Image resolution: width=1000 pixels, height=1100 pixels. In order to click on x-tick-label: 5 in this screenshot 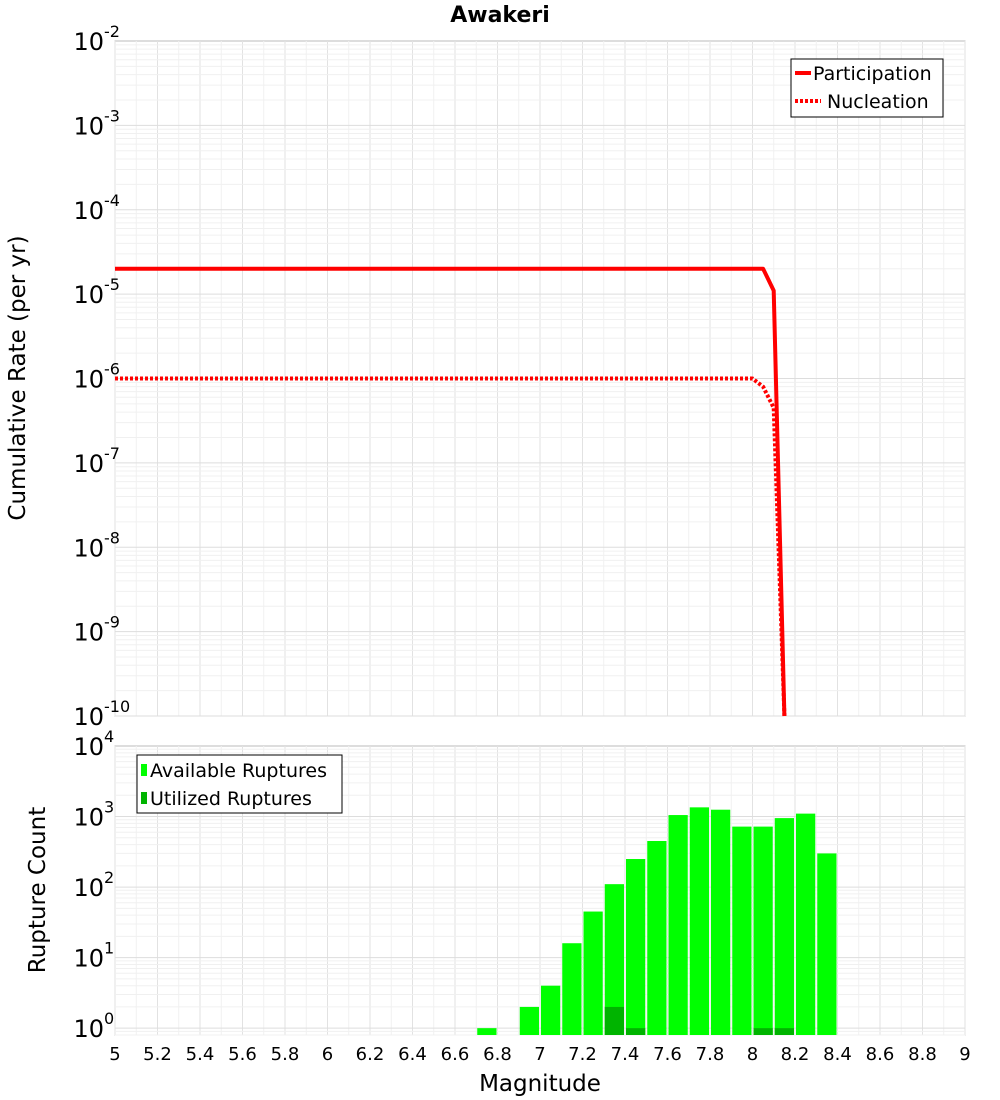, I will do `click(114, 1054)`.